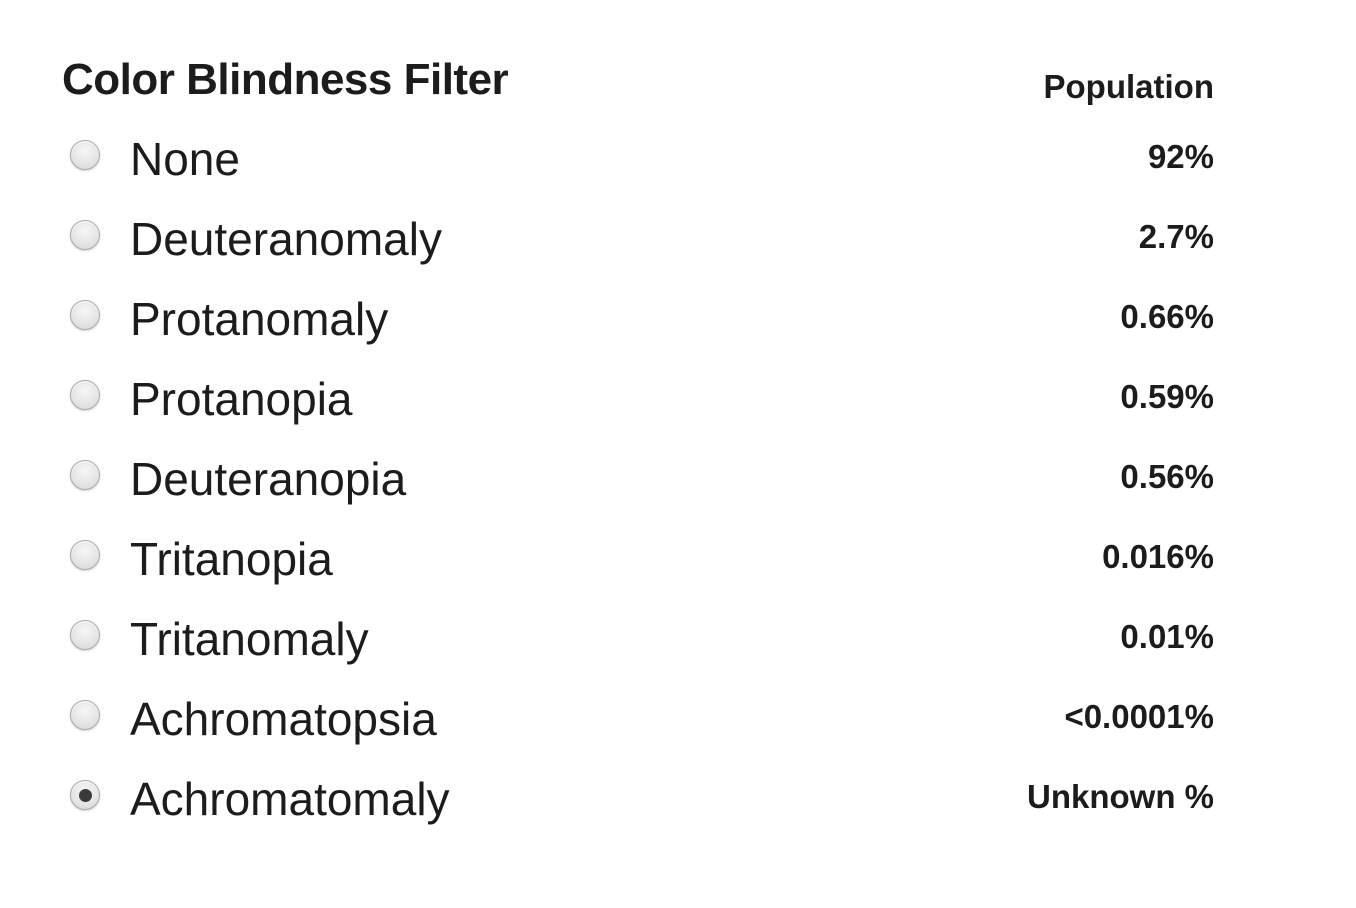  I want to click on radio-deuteranomaly, so click(85, 235).